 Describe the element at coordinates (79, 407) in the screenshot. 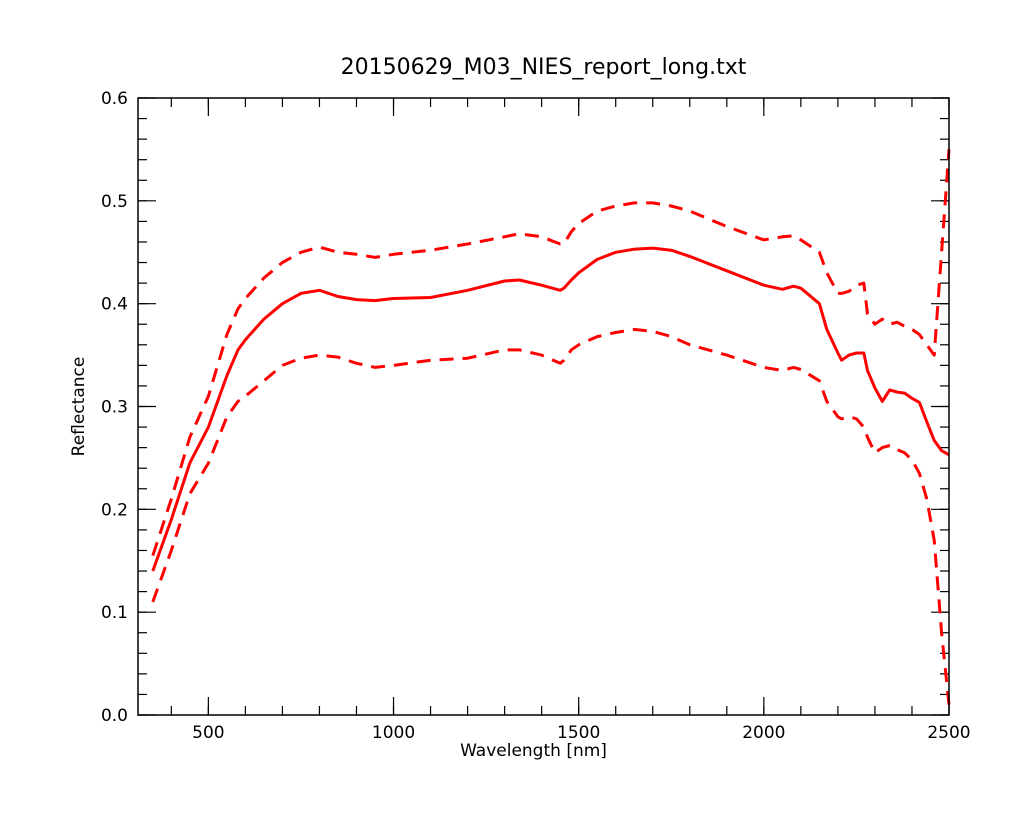

I see `y-axis-label: Reflectance` at that location.